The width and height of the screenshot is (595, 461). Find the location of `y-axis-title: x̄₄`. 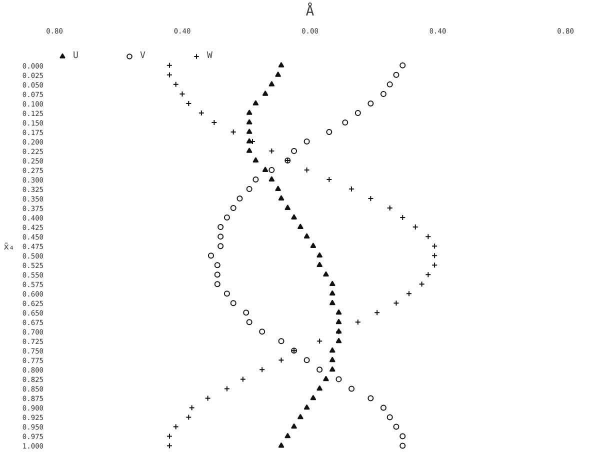

y-axis-title: x̄₄ is located at coordinates (9, 247).